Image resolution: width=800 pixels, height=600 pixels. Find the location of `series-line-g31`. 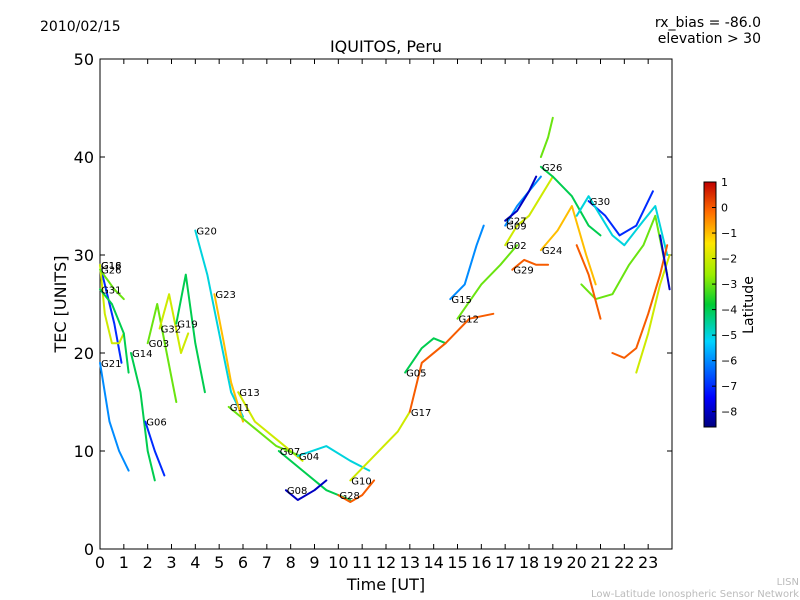

series-line-g31 is located at coordinates (114, 331).